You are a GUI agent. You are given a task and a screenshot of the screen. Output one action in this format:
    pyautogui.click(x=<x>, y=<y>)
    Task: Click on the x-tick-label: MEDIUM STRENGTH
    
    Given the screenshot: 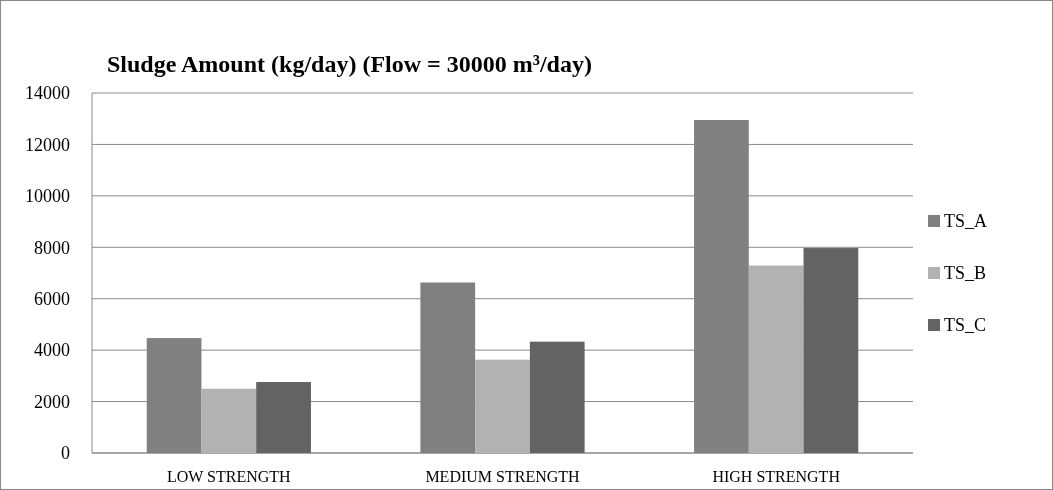 What is the action you would take?
    pyautogui.click(x=503, y=476)
    